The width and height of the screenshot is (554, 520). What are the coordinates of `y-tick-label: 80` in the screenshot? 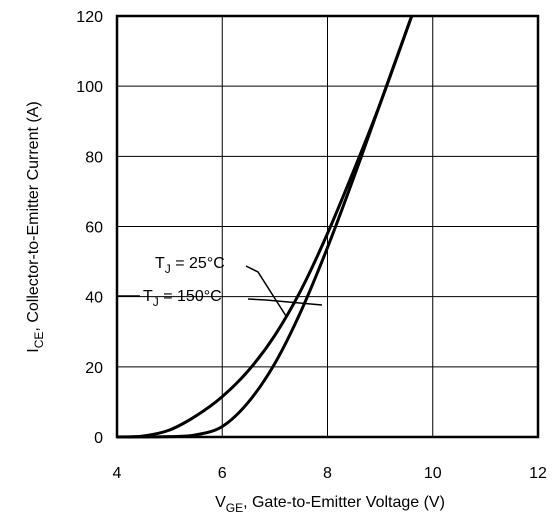 It's located at (94, 157).